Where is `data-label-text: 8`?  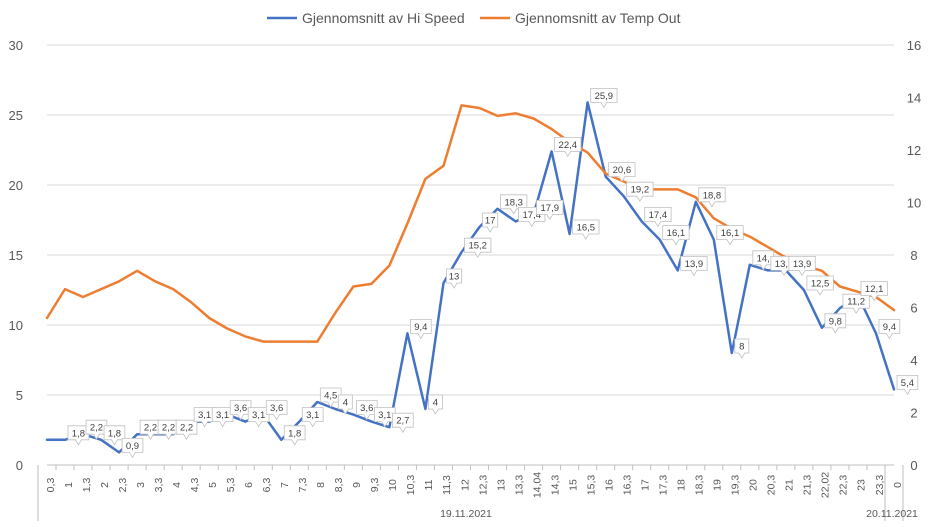
data-label-text: 8 is located at coordinates (741, 347).